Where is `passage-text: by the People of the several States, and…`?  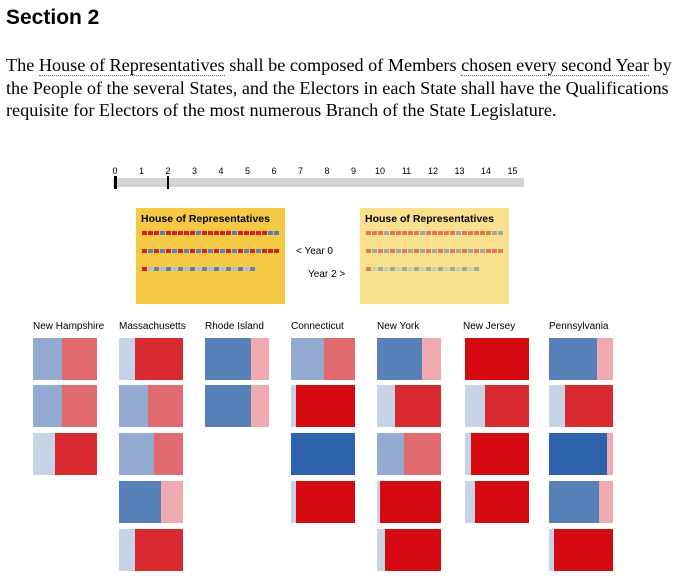 passage-text: by the People of the several States, and… is located at coordinates (339, 87).